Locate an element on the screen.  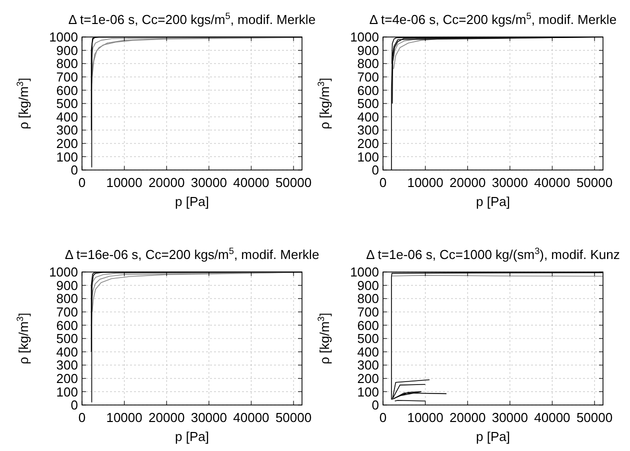
chart-title: Δ t=16e-06 s, Cc=200 kgs/m$^{5}$, modif. Merkle is located at coordinates (192, 254).